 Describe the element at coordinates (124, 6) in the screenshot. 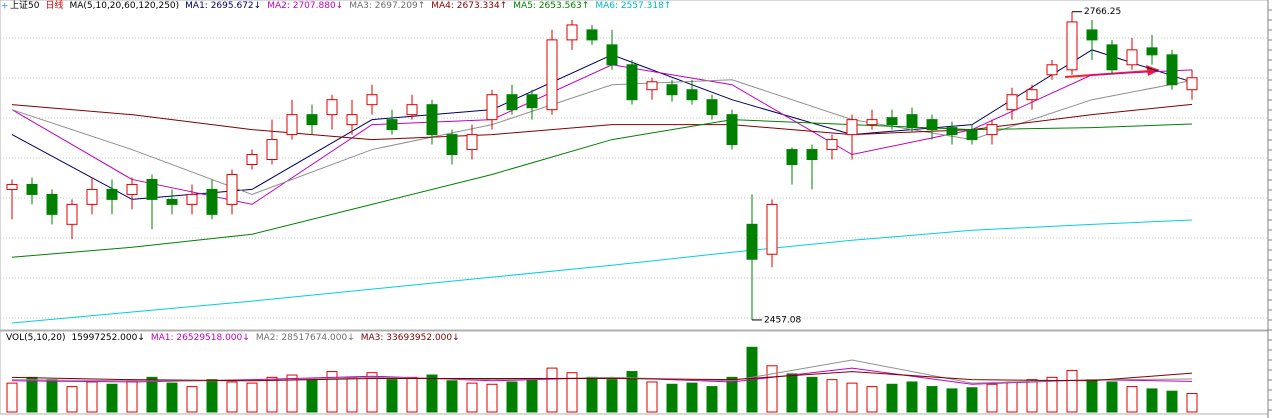

I see `header-item: MA(5,10,20,60,120,250)` at that location.